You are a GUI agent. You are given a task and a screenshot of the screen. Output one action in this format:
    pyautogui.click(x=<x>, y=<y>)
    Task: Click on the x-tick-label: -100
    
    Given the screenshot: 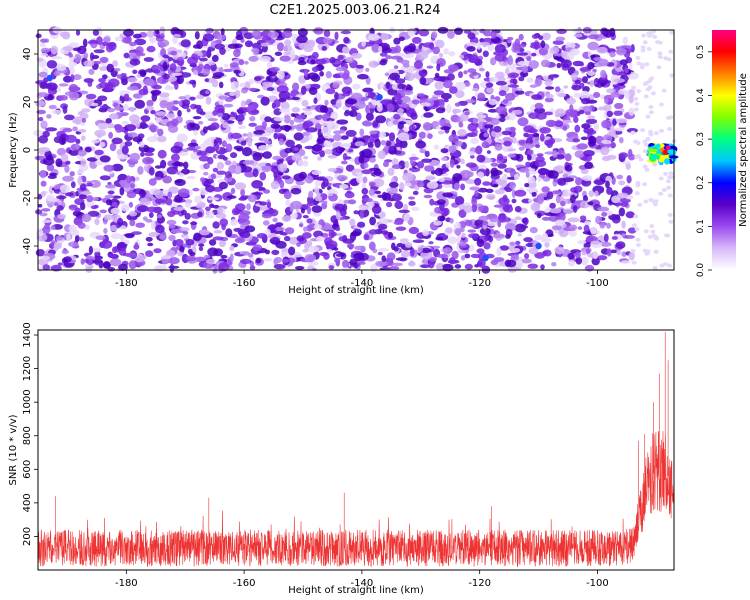 What is the action you would take?
    pyautogui.click(x=597, y=283)
    